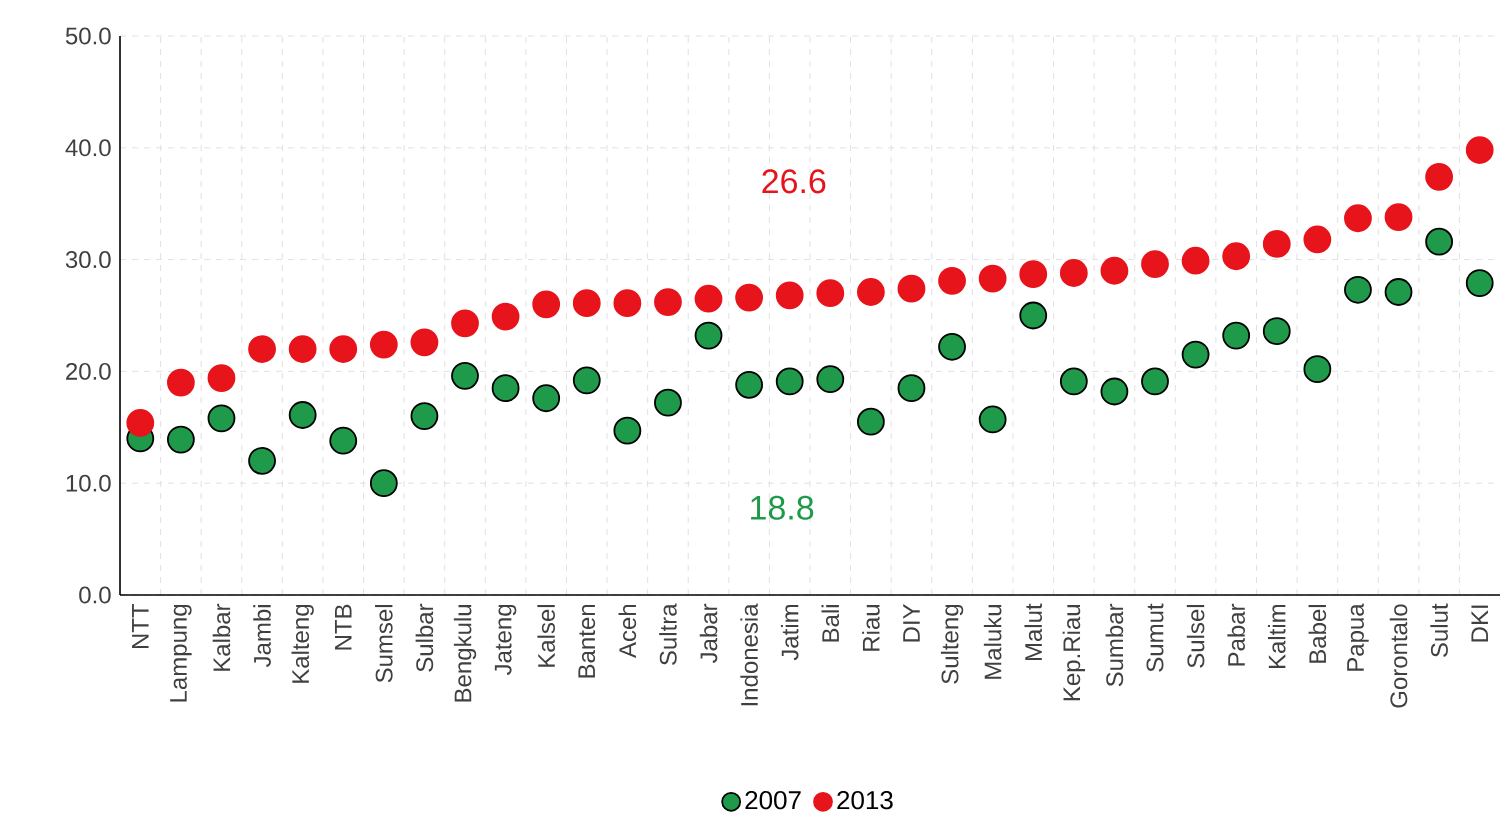 The image size is (1511, 834). What do you see at coordinates (1317, 634) in the screenshot?
I see `x-tick-label: Babel` at bounding box center [1317, 634].